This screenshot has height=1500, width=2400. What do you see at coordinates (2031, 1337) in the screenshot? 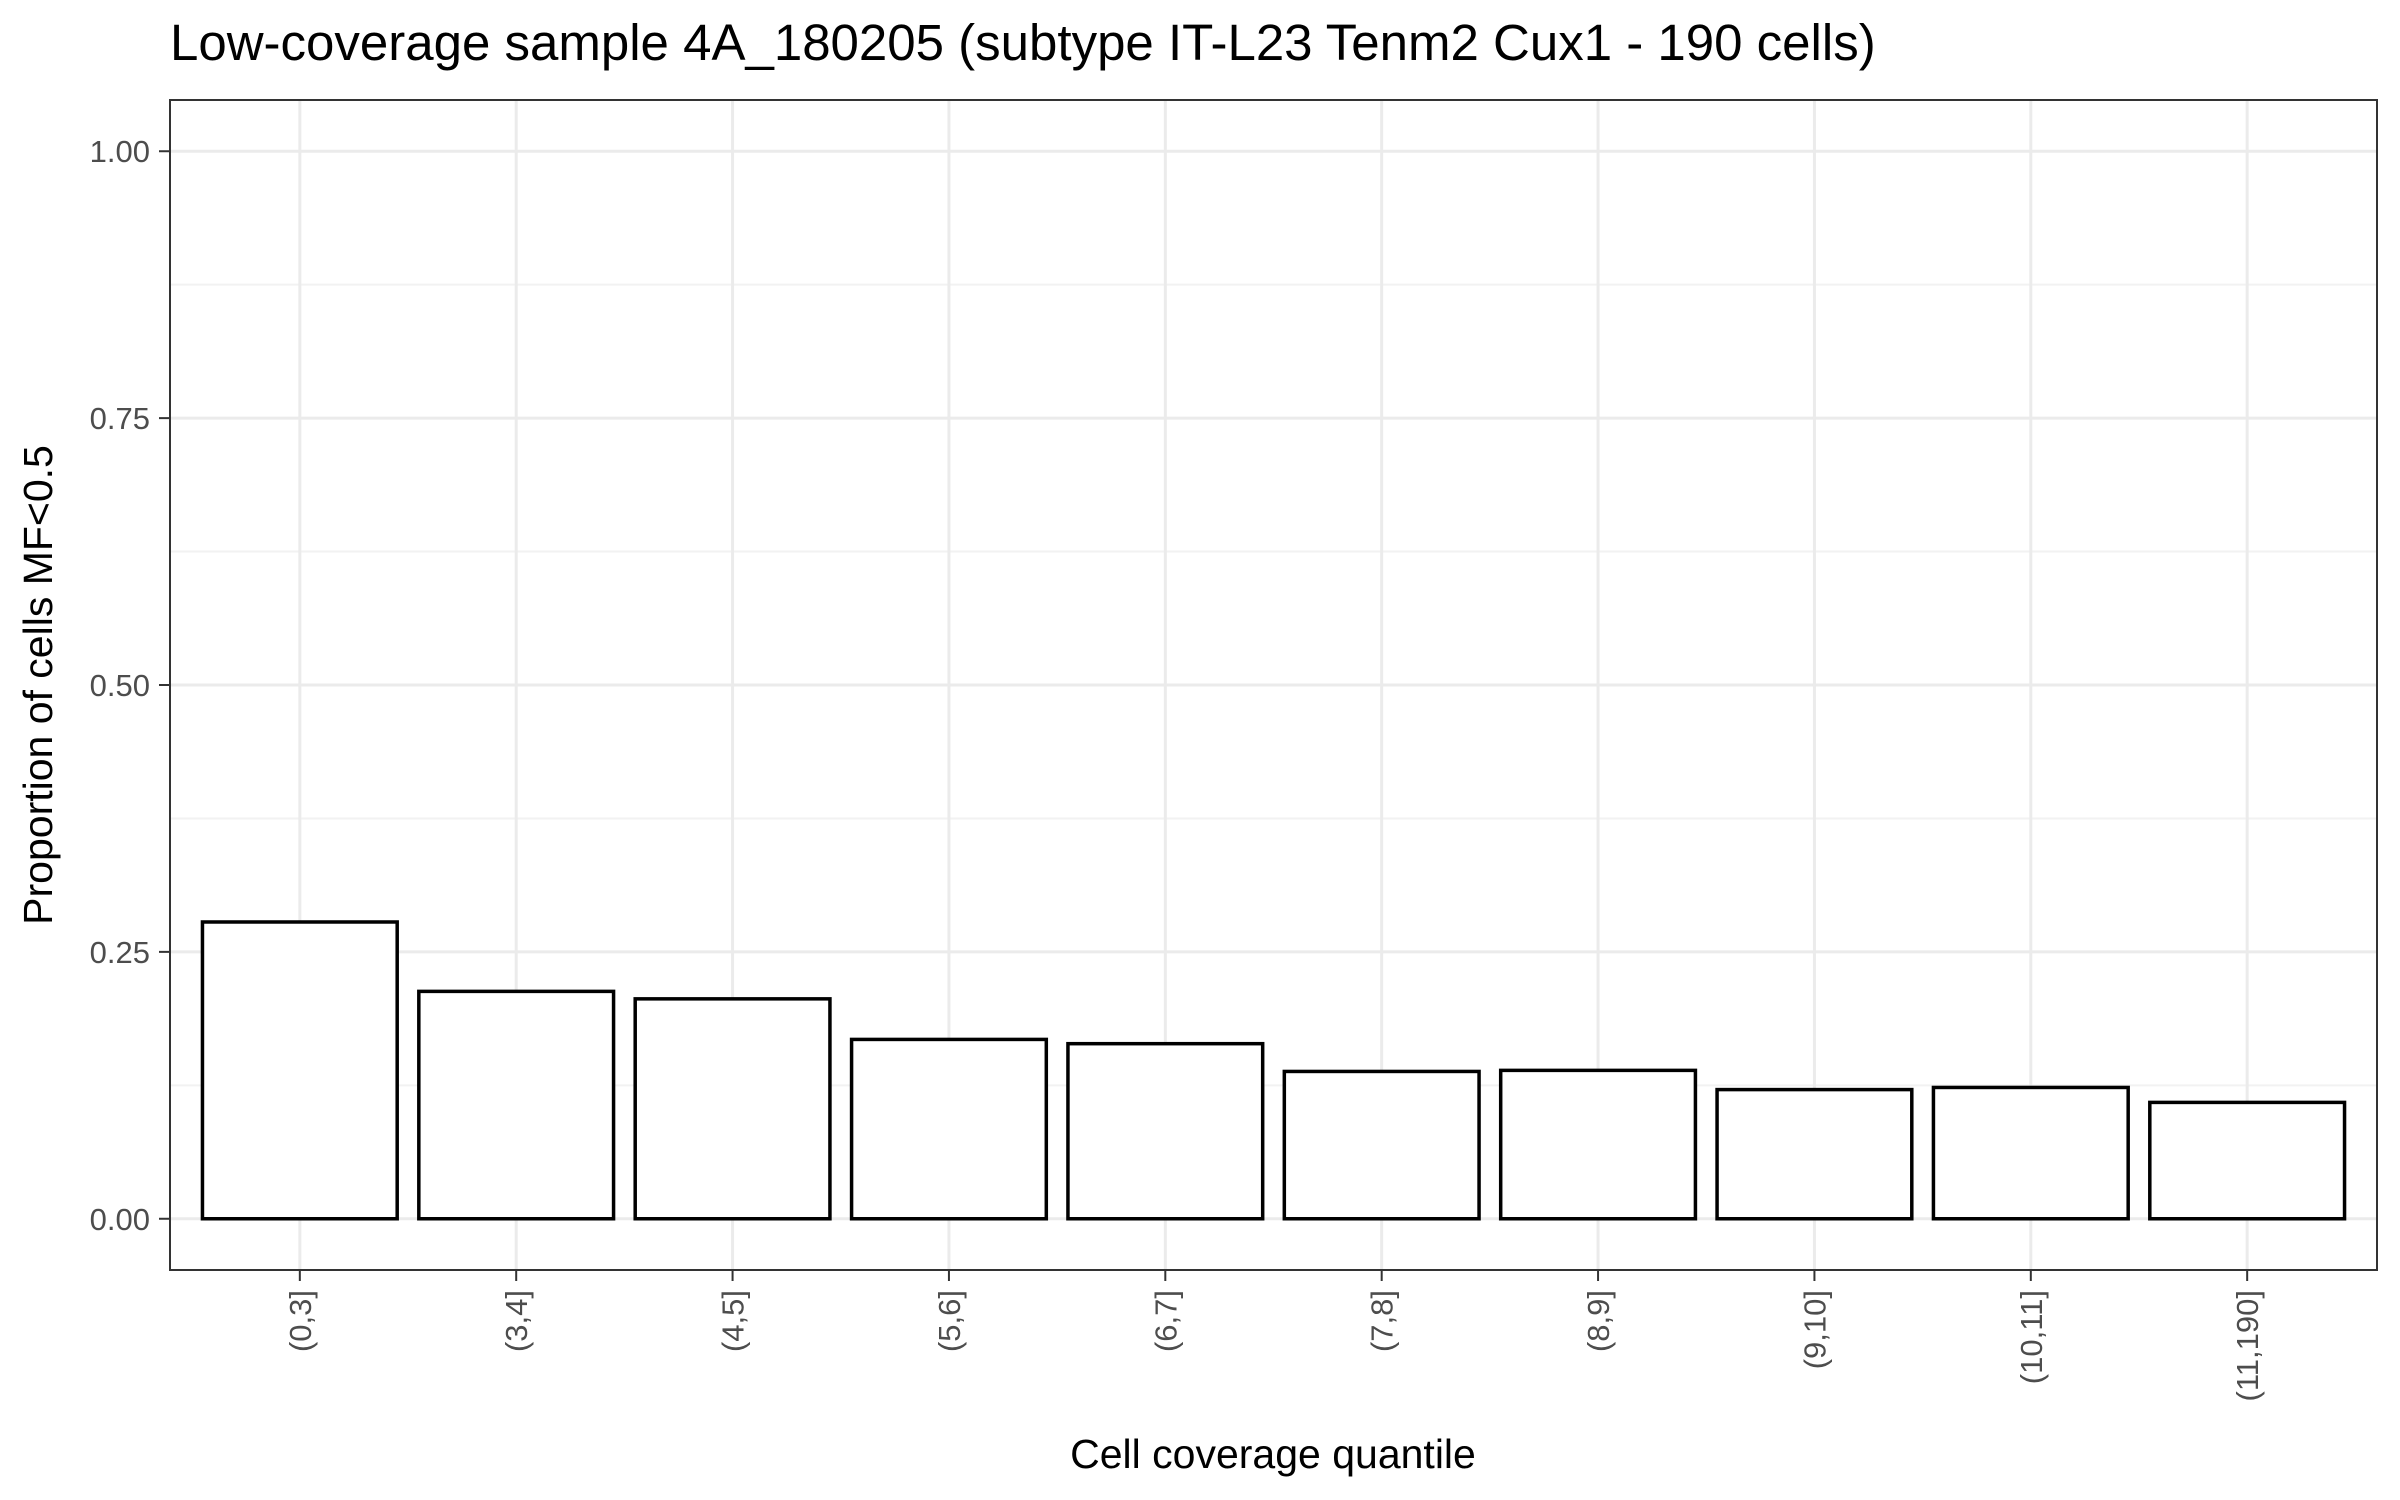
I see `x-tick-label: (10,11]` at bounding box center [2031, 1337].